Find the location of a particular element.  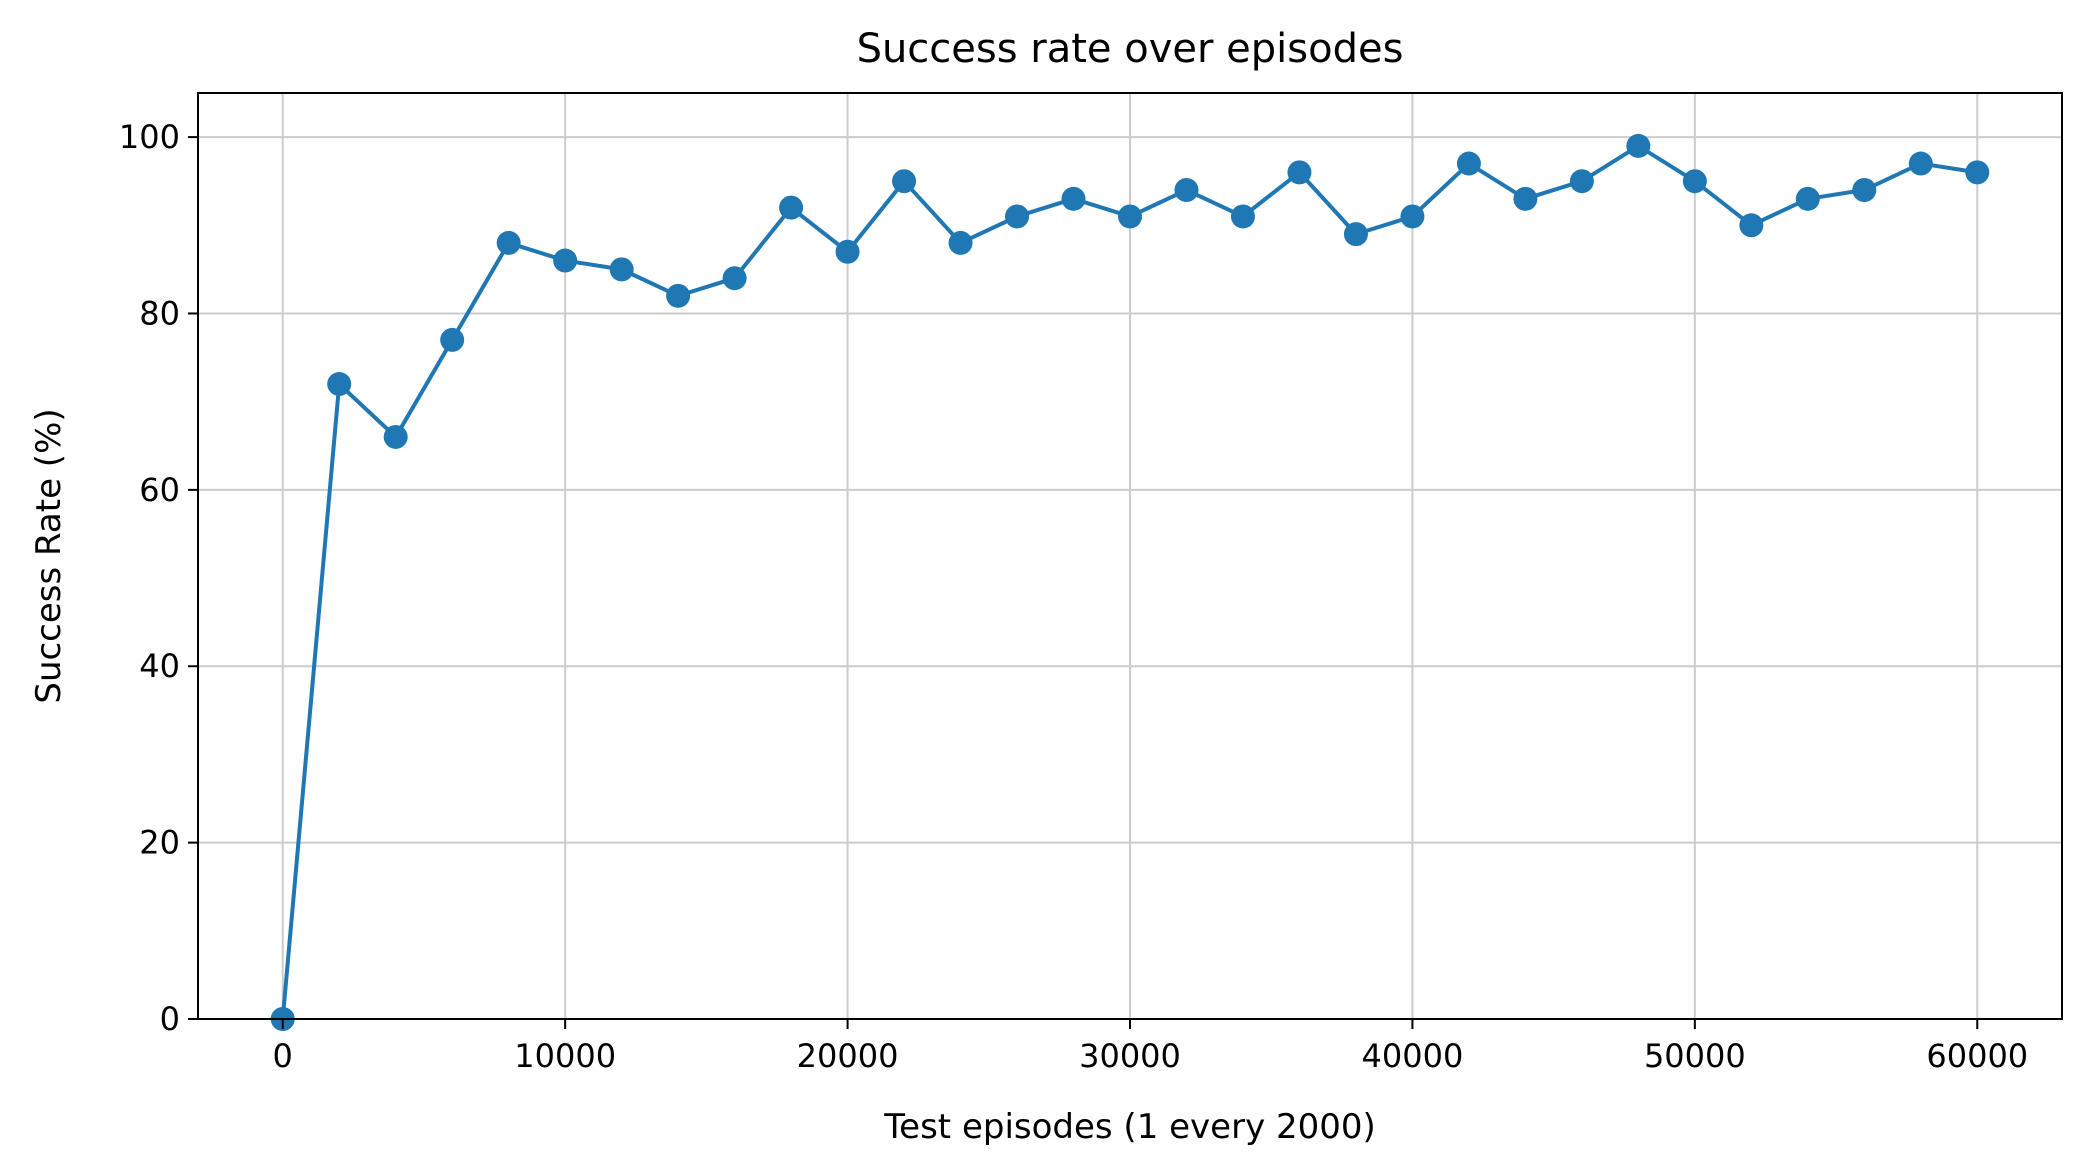

y-tick-label: 20 is located at coordinates (159, 843).